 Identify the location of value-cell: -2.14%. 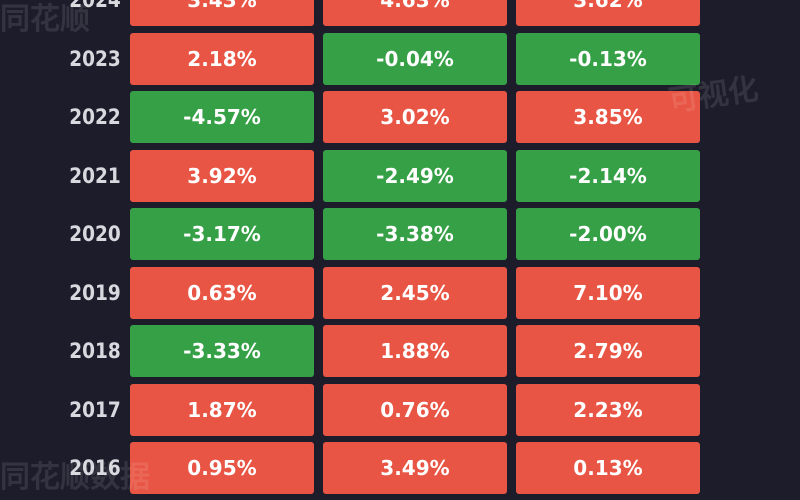
(608, 175).